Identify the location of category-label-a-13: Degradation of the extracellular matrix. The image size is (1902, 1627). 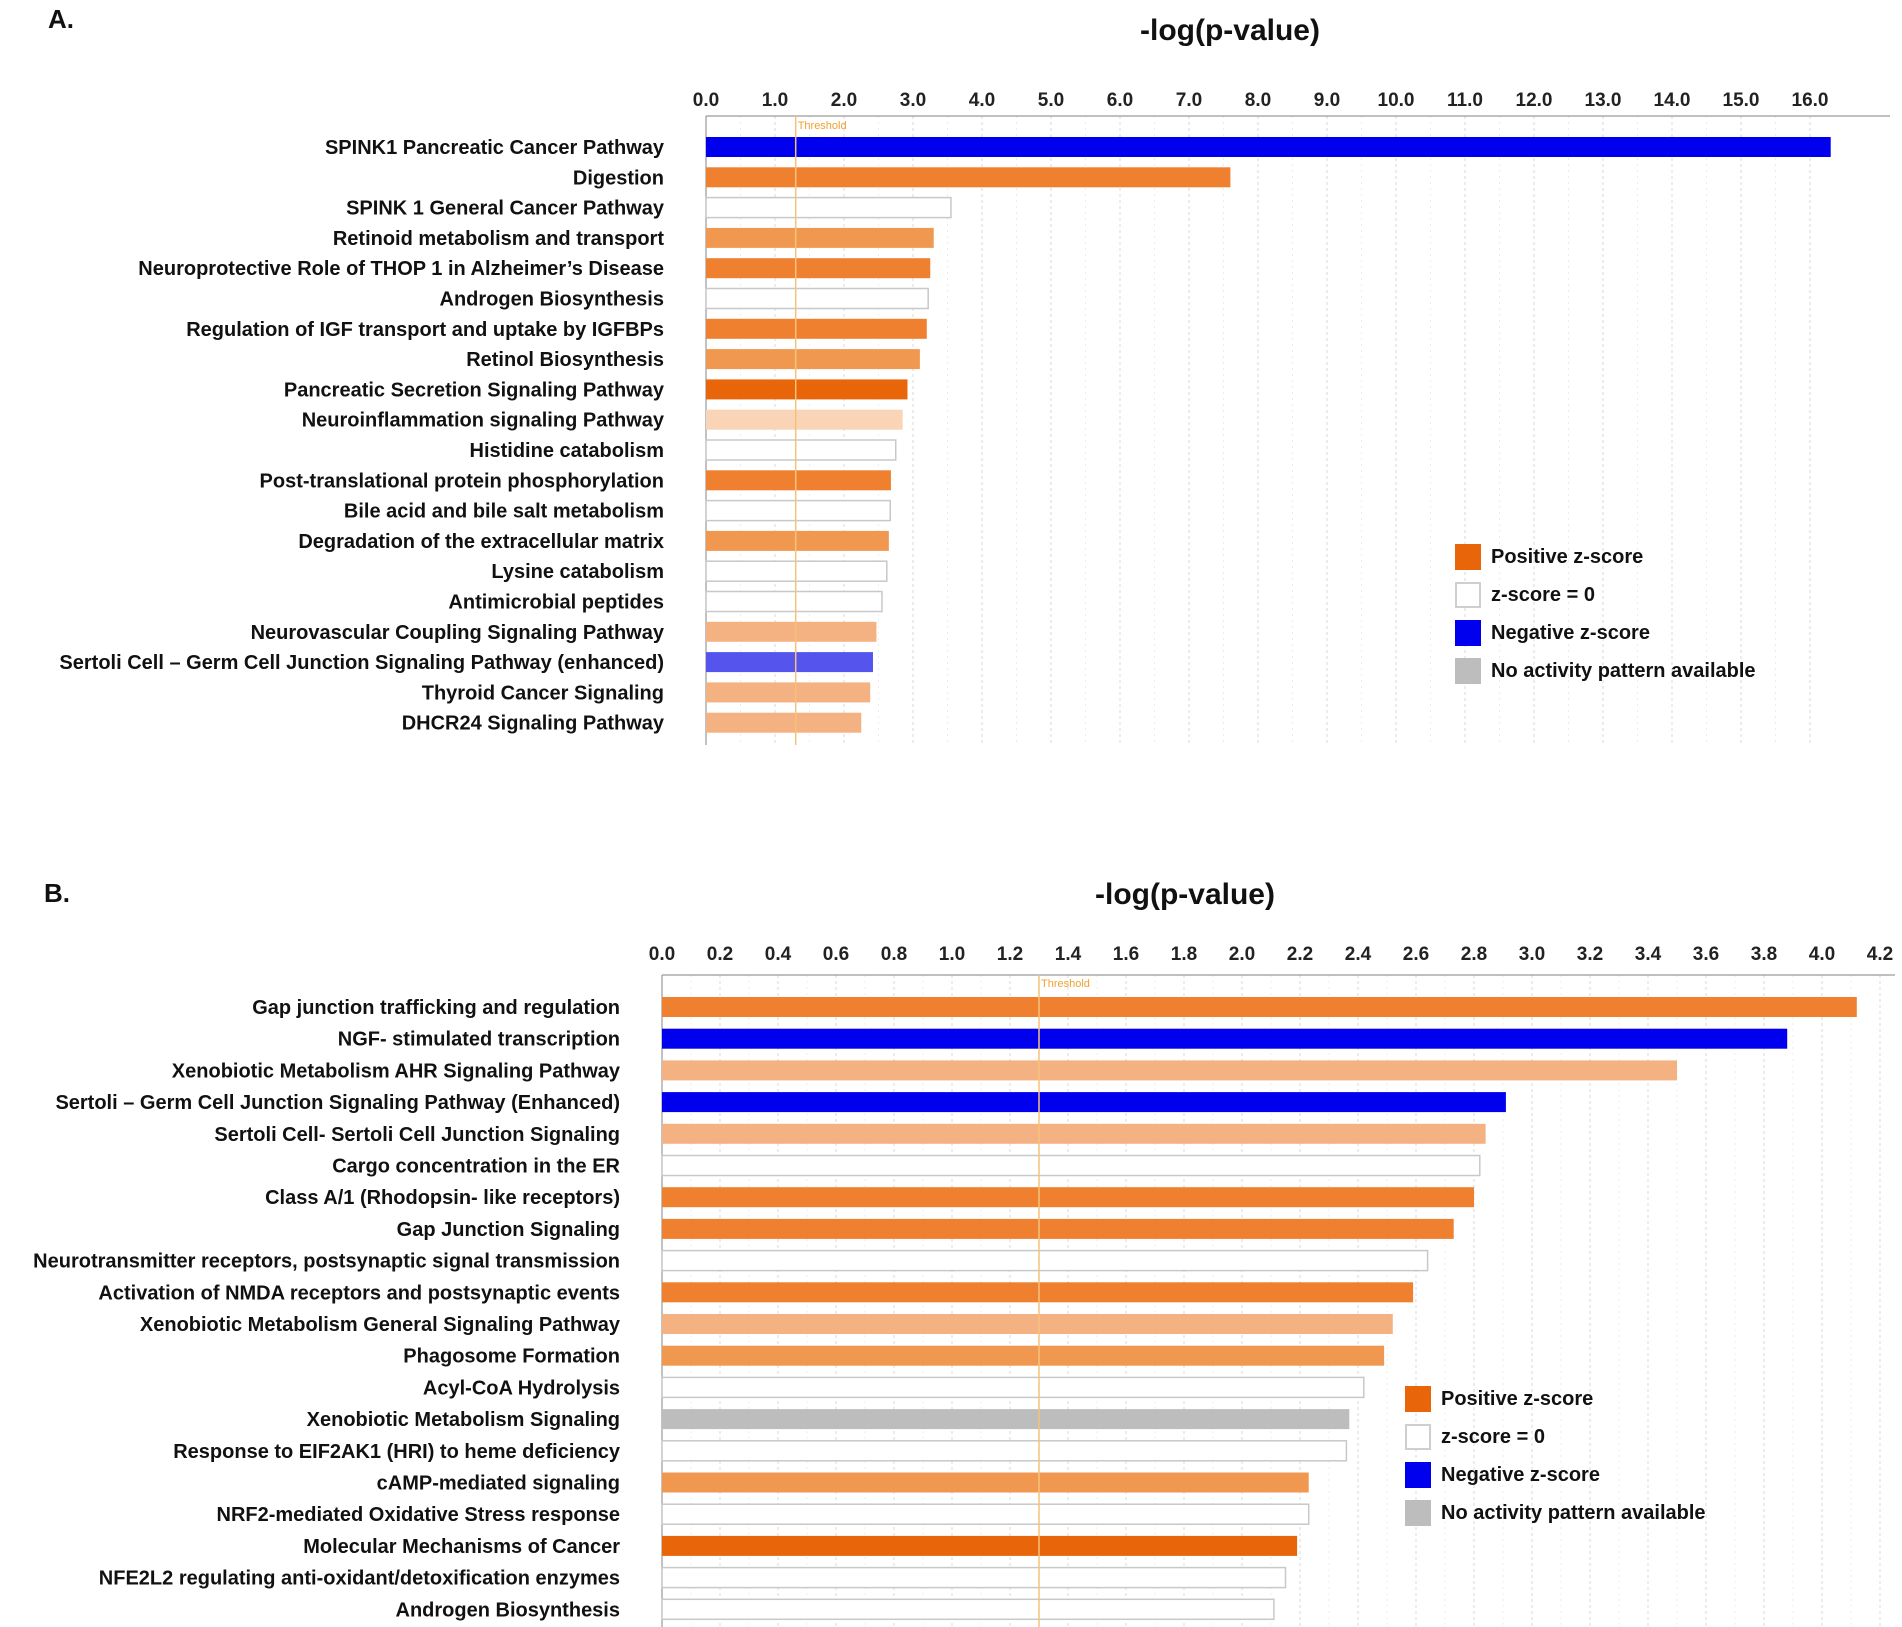
(481, 542).